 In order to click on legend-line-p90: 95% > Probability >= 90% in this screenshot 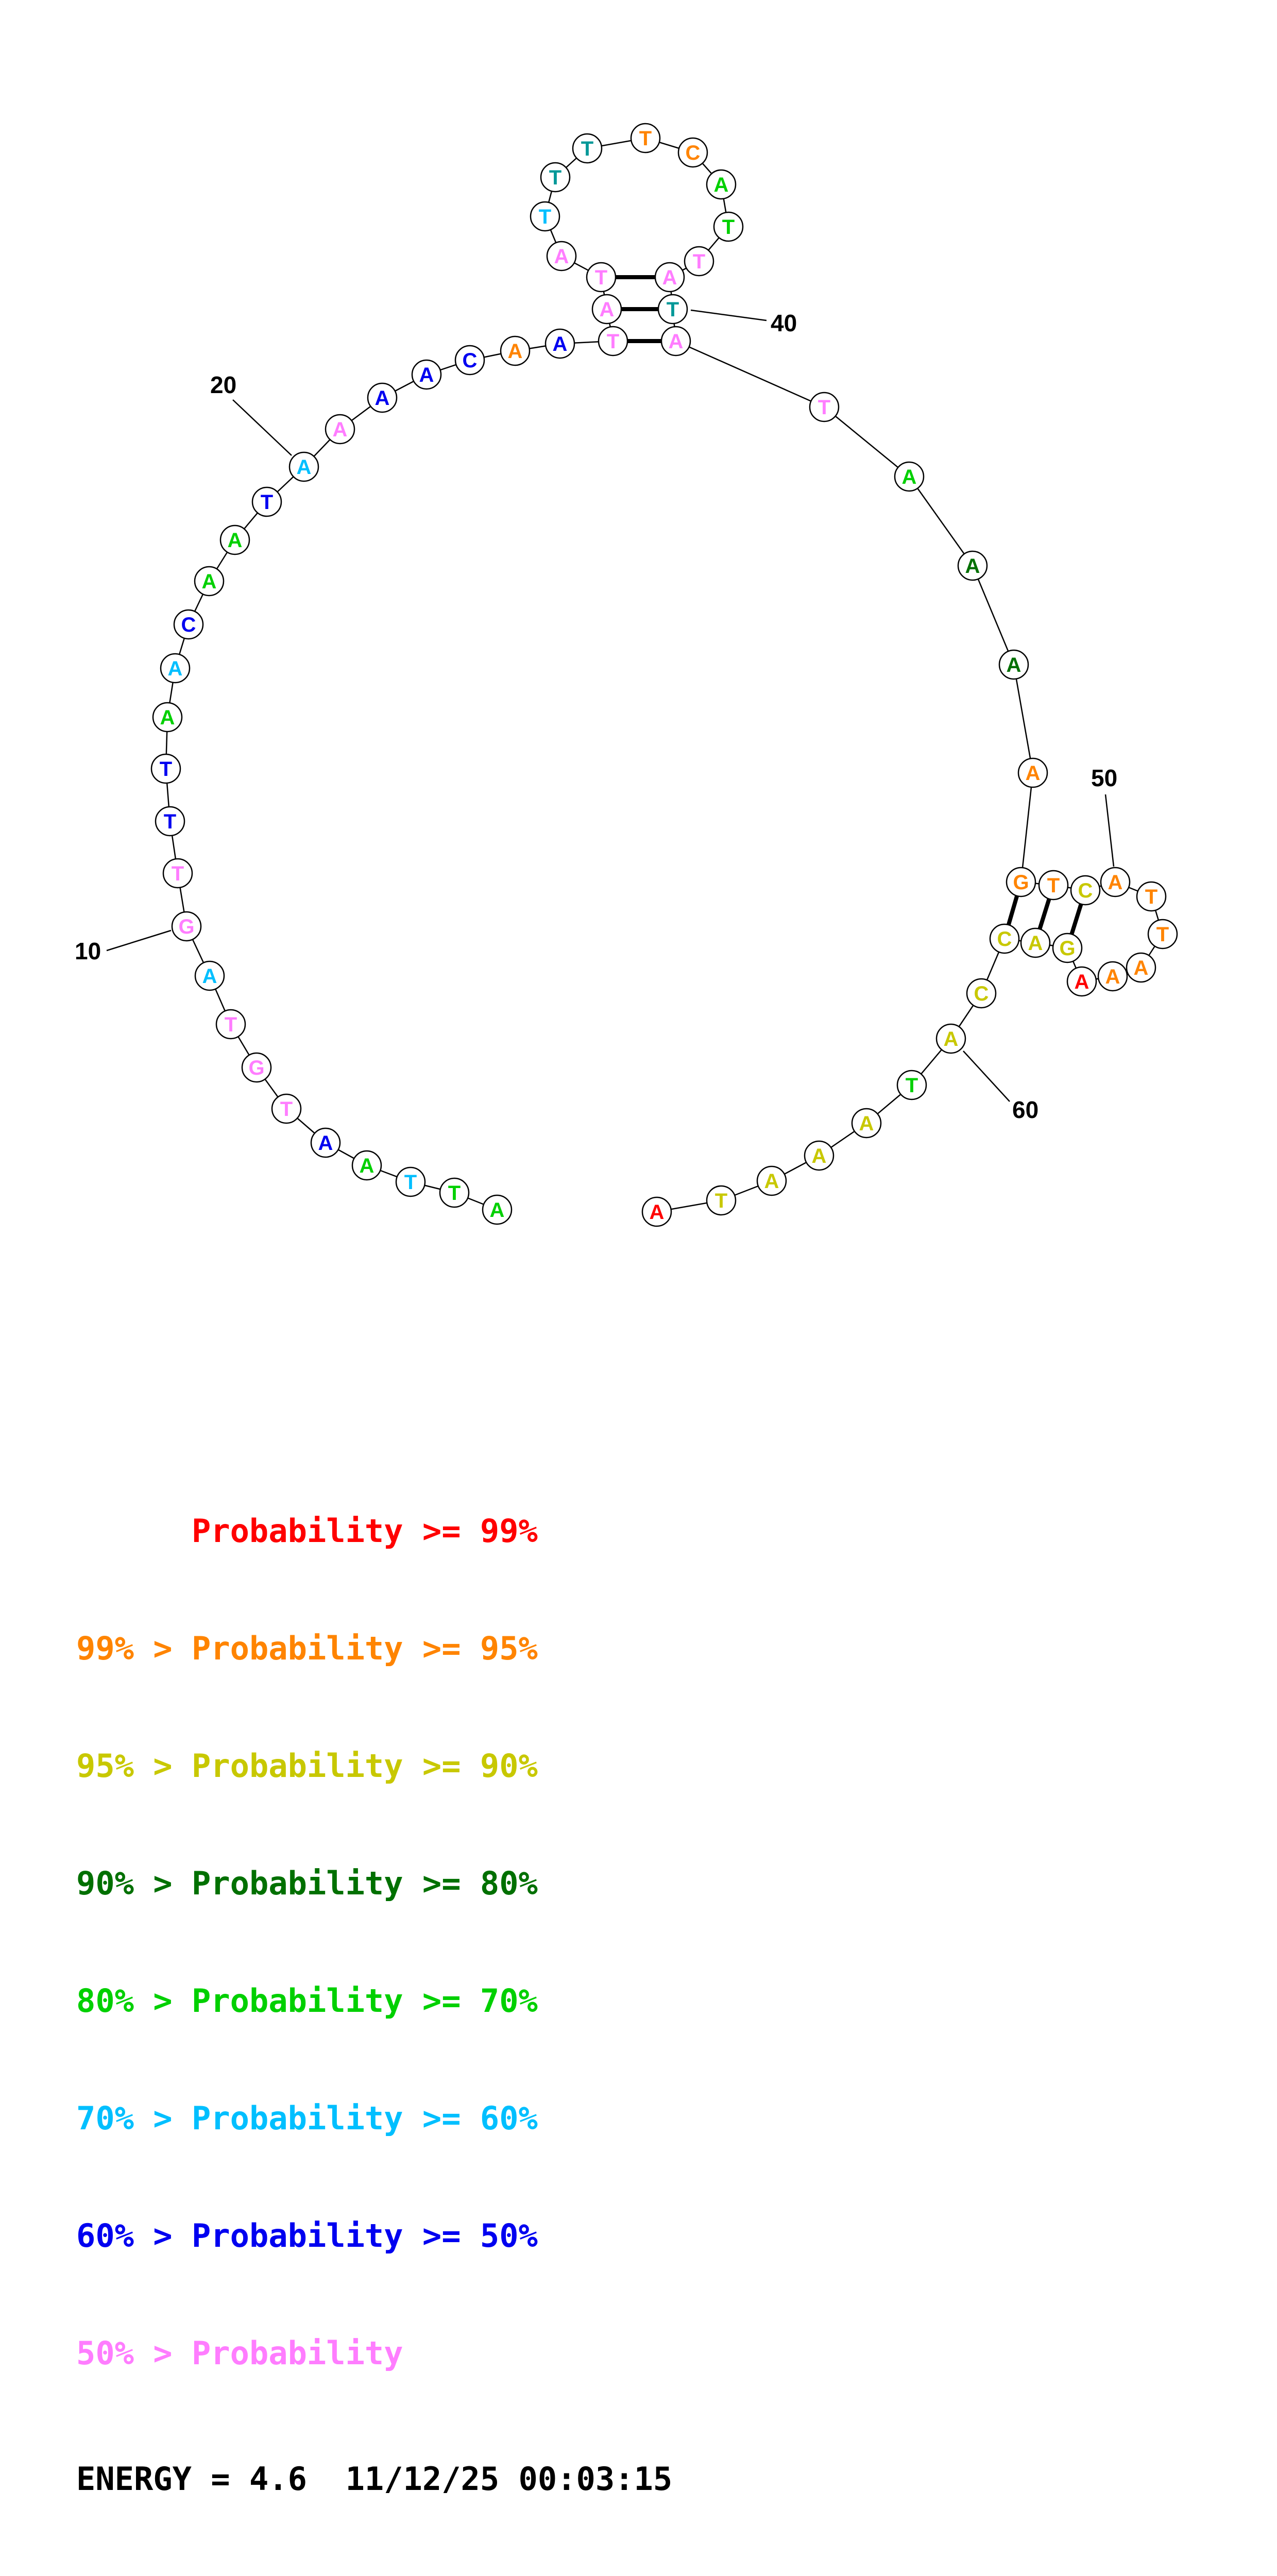, I will do `click(307, 1766)`.